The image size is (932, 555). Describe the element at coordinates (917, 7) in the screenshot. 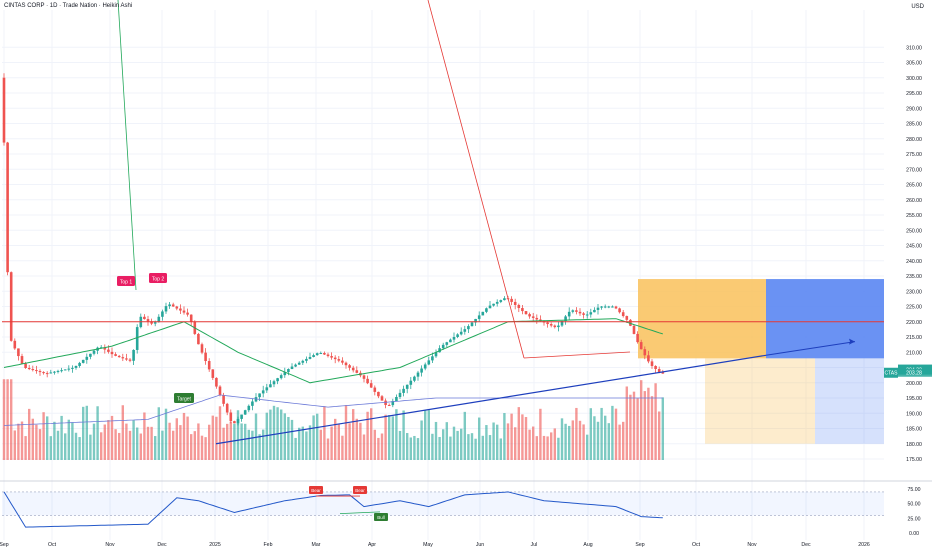

I see `currency-label: USD` at that location.